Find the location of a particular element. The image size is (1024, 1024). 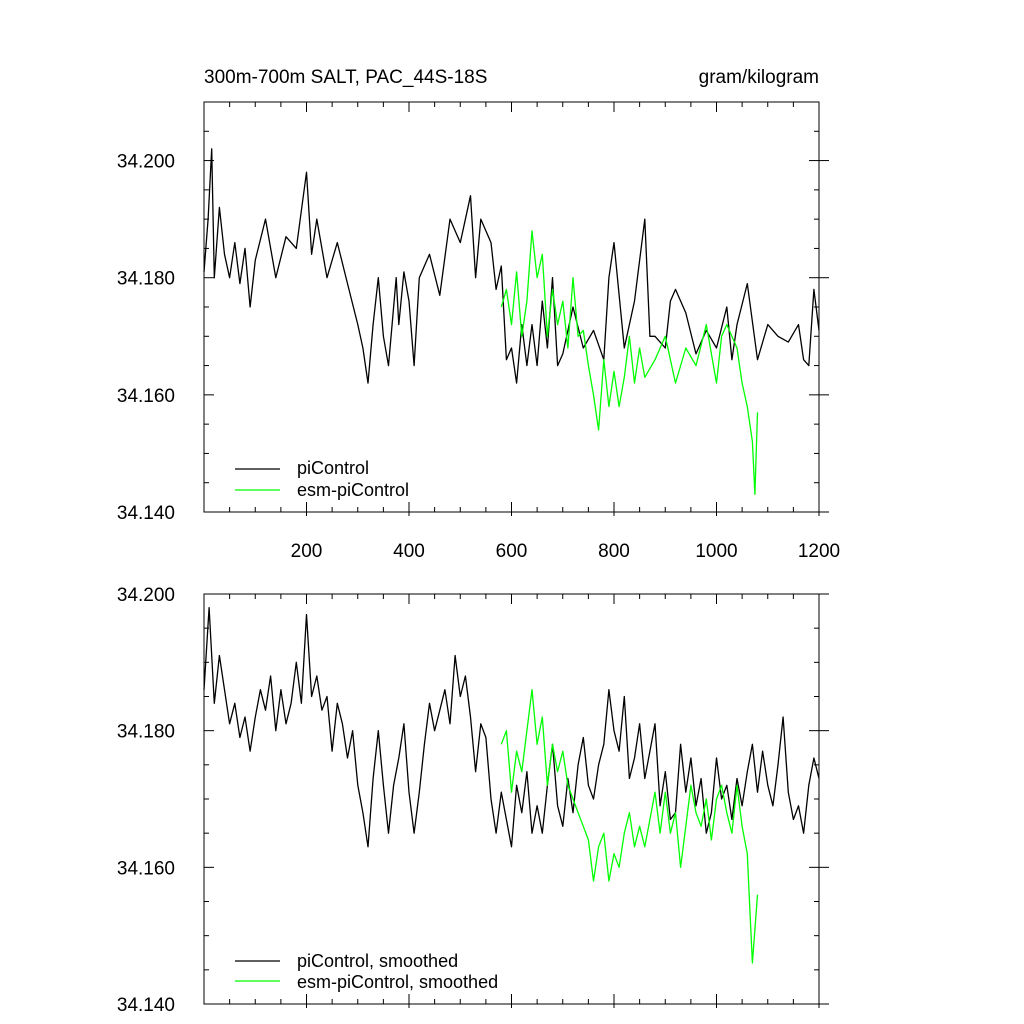

x-tick-label: 600 is located at coordinates (512, 551).